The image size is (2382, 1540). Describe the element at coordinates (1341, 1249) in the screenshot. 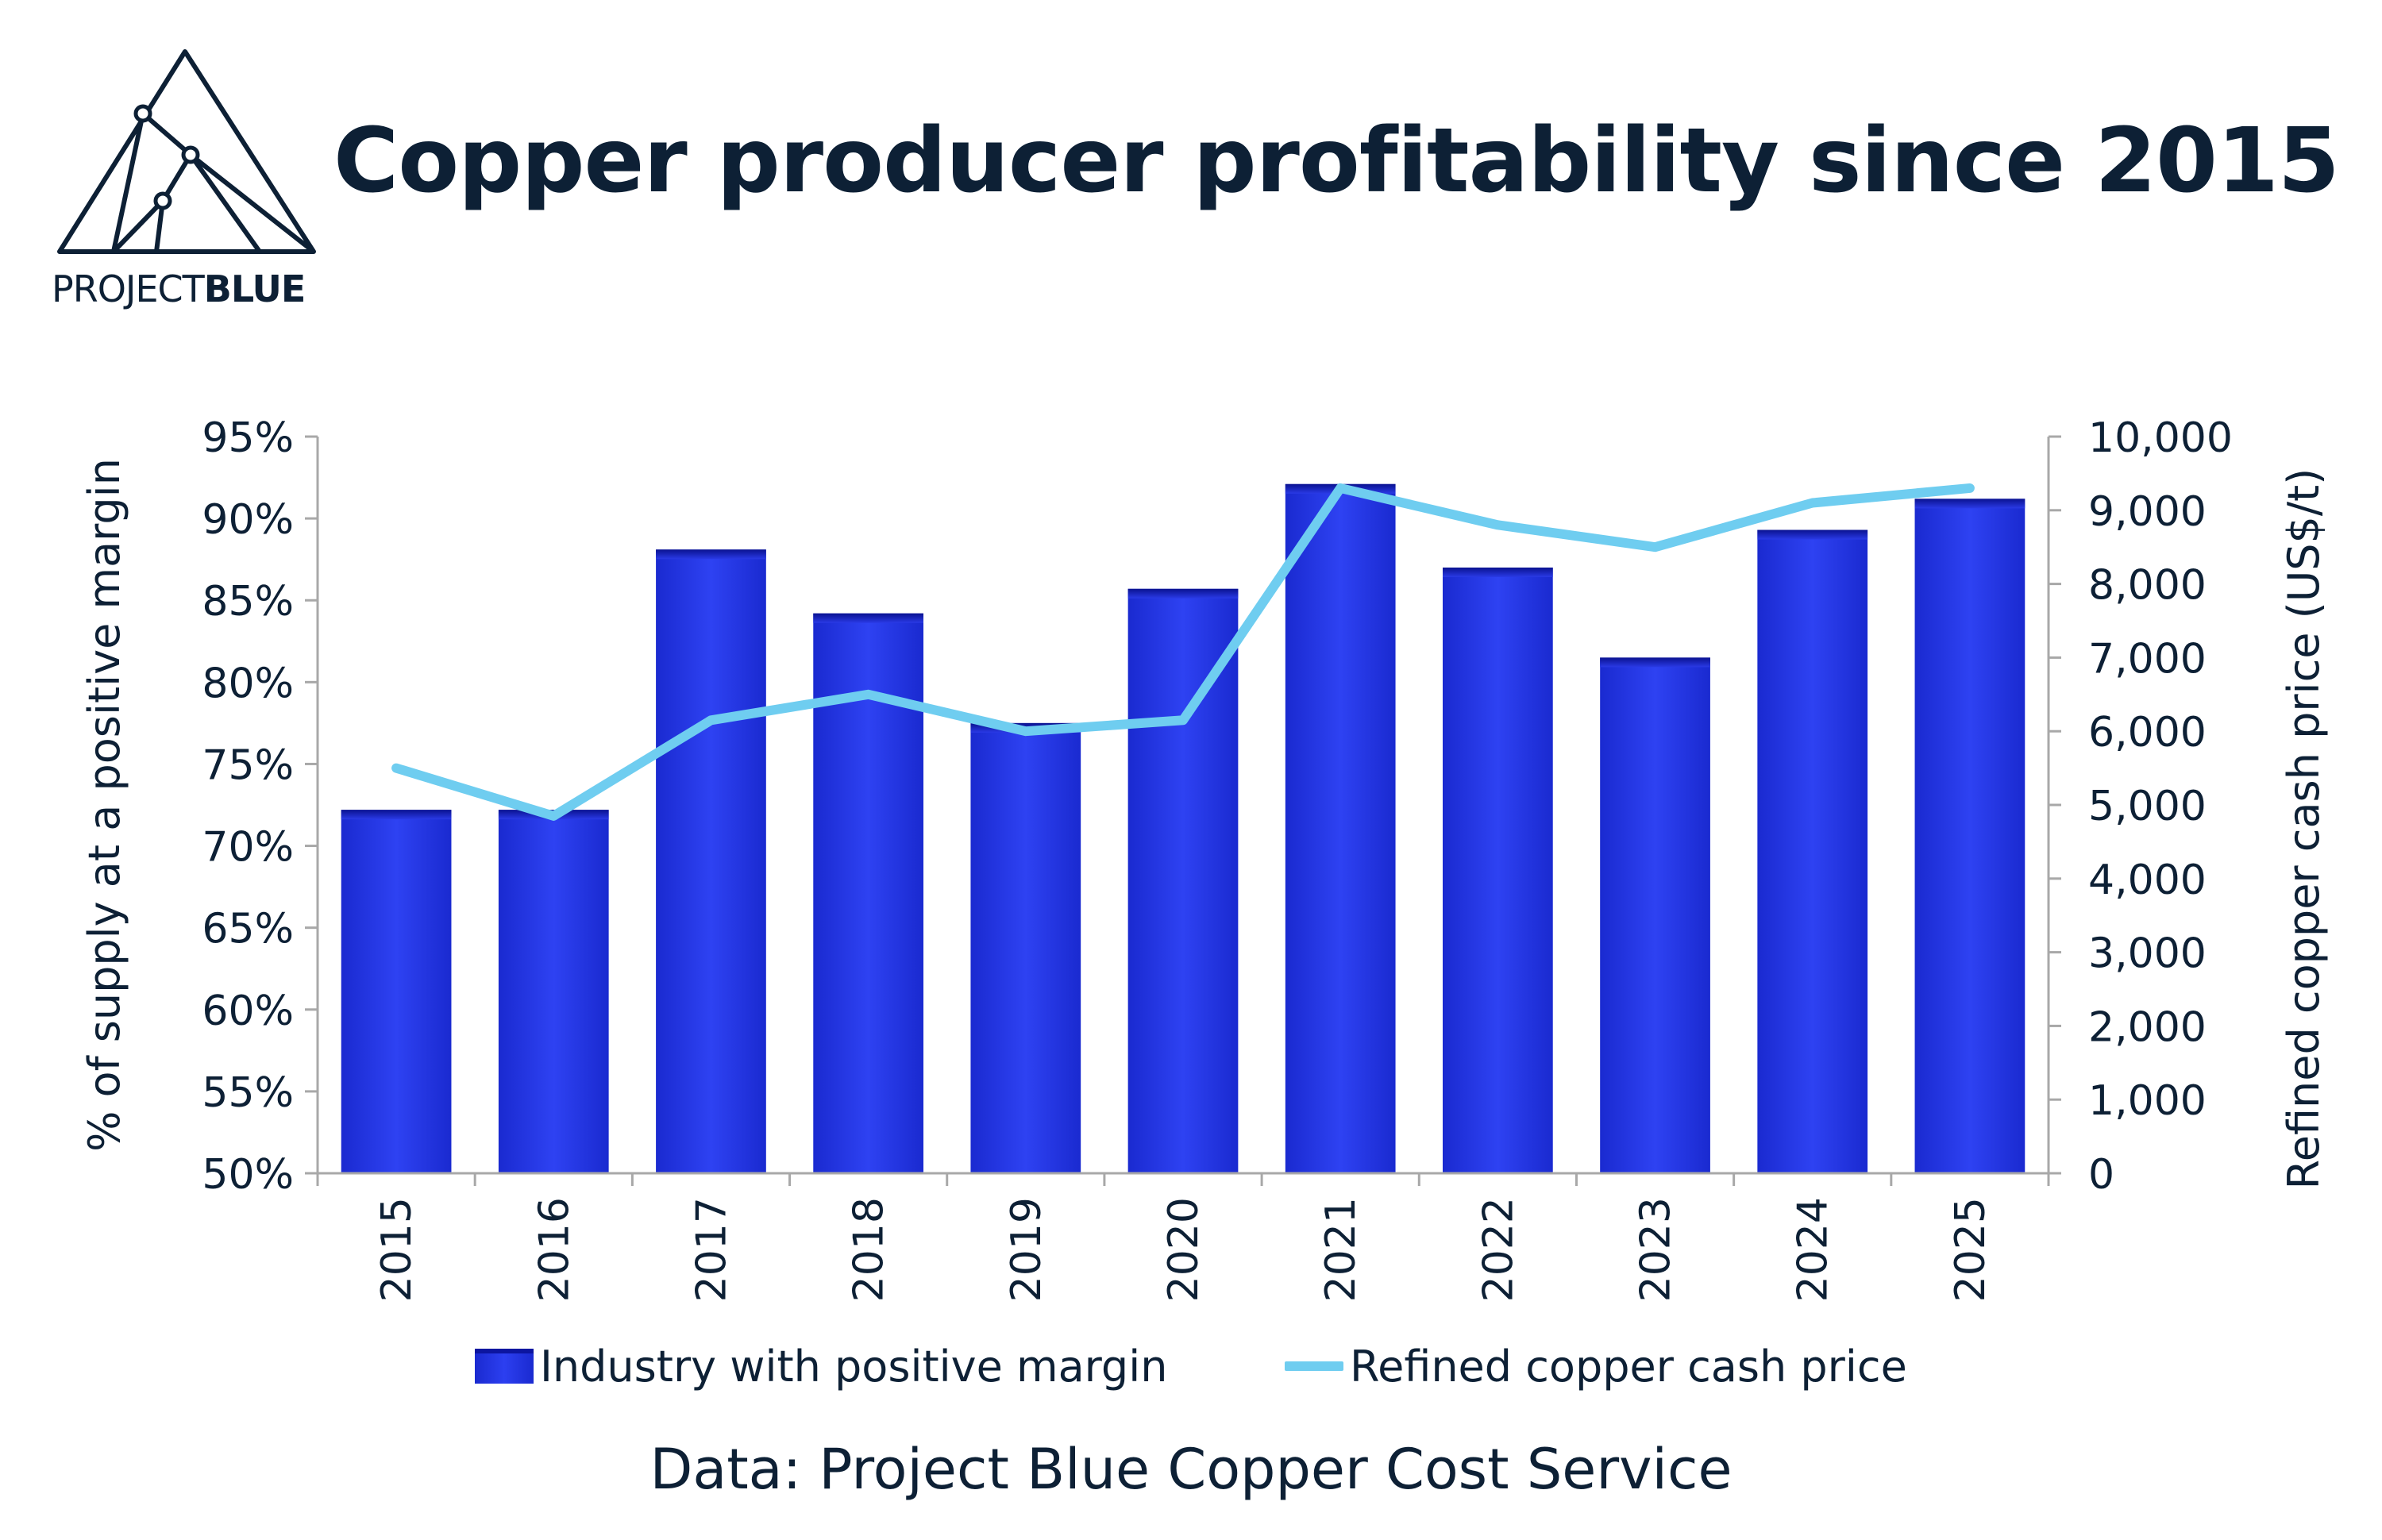

I see `x-tick-label: 2021` at that location.